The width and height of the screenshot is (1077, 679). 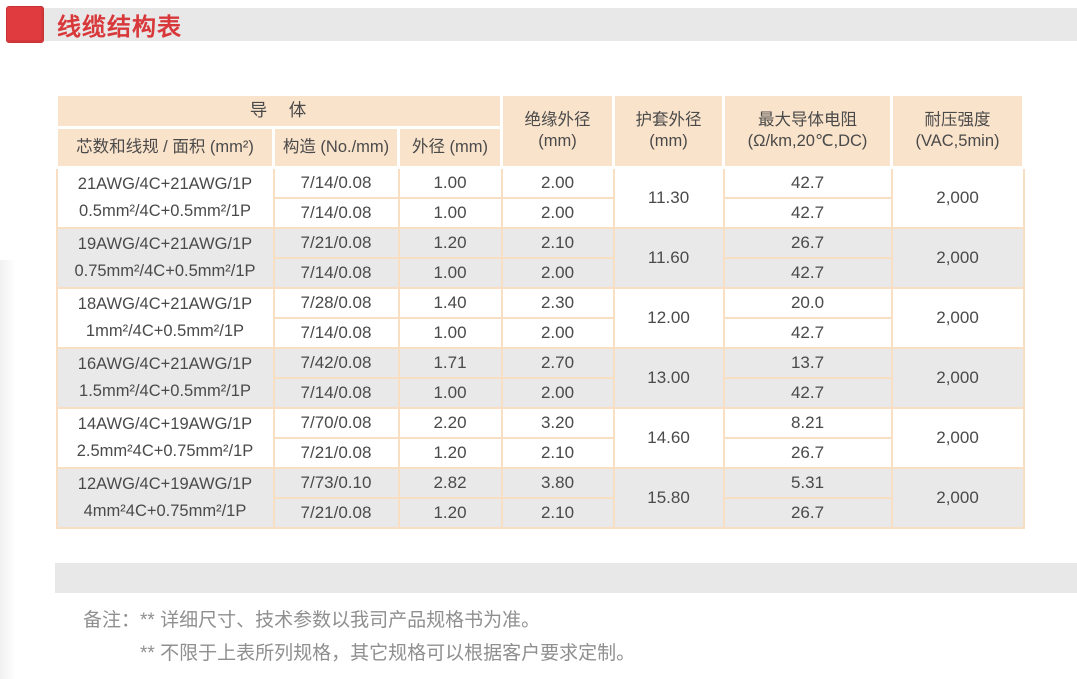 I want to click on insulation-od-cell: 2.70, so click(x=557, y=362).